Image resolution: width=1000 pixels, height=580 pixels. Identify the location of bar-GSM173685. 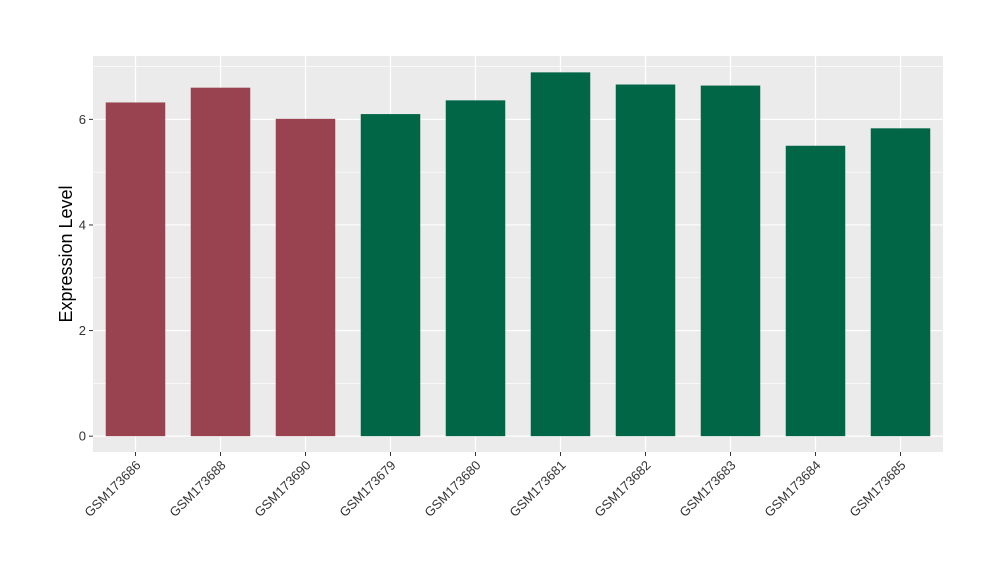
(900, 282).